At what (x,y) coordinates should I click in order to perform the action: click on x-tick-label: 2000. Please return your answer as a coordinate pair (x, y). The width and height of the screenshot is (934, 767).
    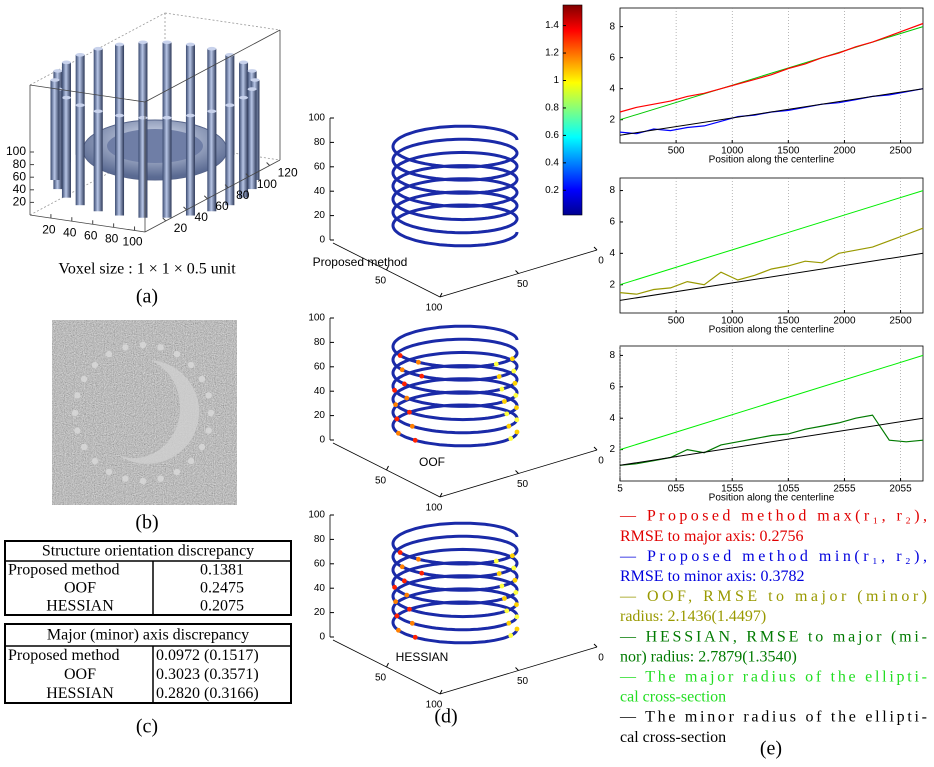
    Looking at the image, I should click on (844, 151).